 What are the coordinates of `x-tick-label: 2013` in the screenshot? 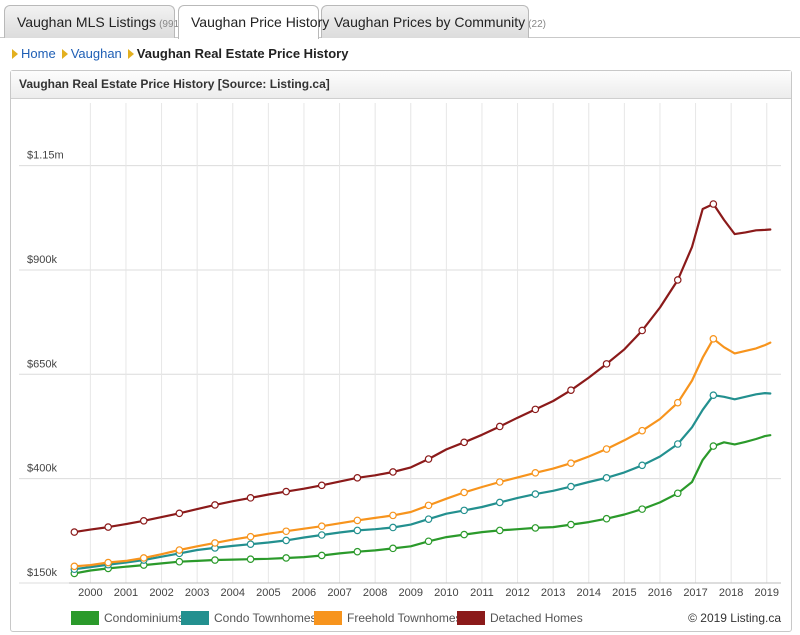 It's located at (553, 593).